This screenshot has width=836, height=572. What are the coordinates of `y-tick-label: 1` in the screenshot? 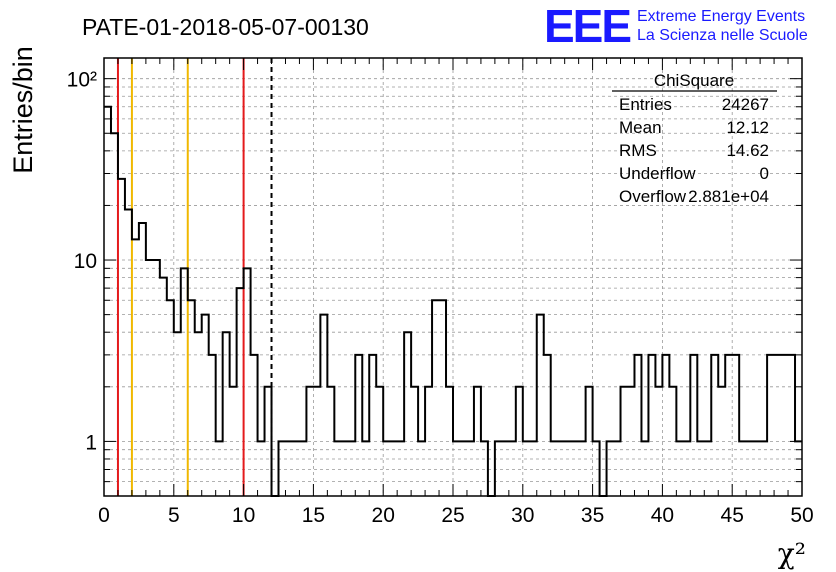 It's located at (91, 442).